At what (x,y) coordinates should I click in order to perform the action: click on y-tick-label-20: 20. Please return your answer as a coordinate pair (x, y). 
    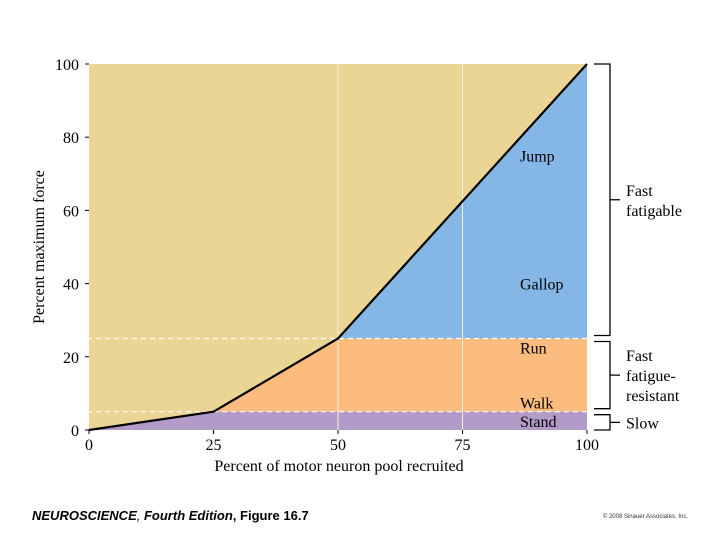
    Looking at the image, I should click on (71, 358).